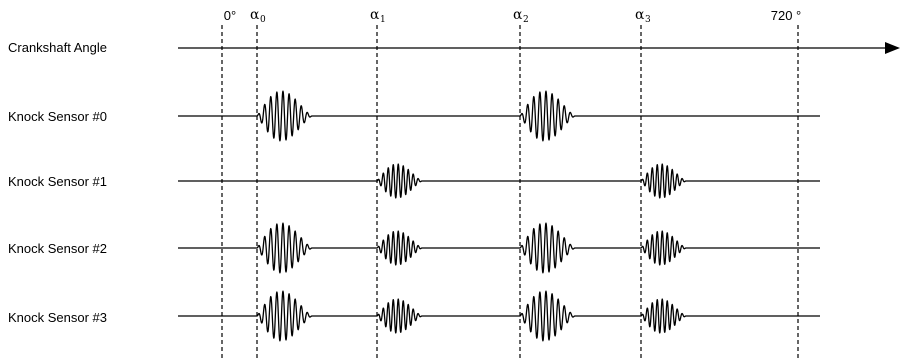 This screenshot has height=361, width=903. What do you see at coordinates (892, 48) in the screenshot?
I see `axis-arrowhead` at bounding box center [892, 48].